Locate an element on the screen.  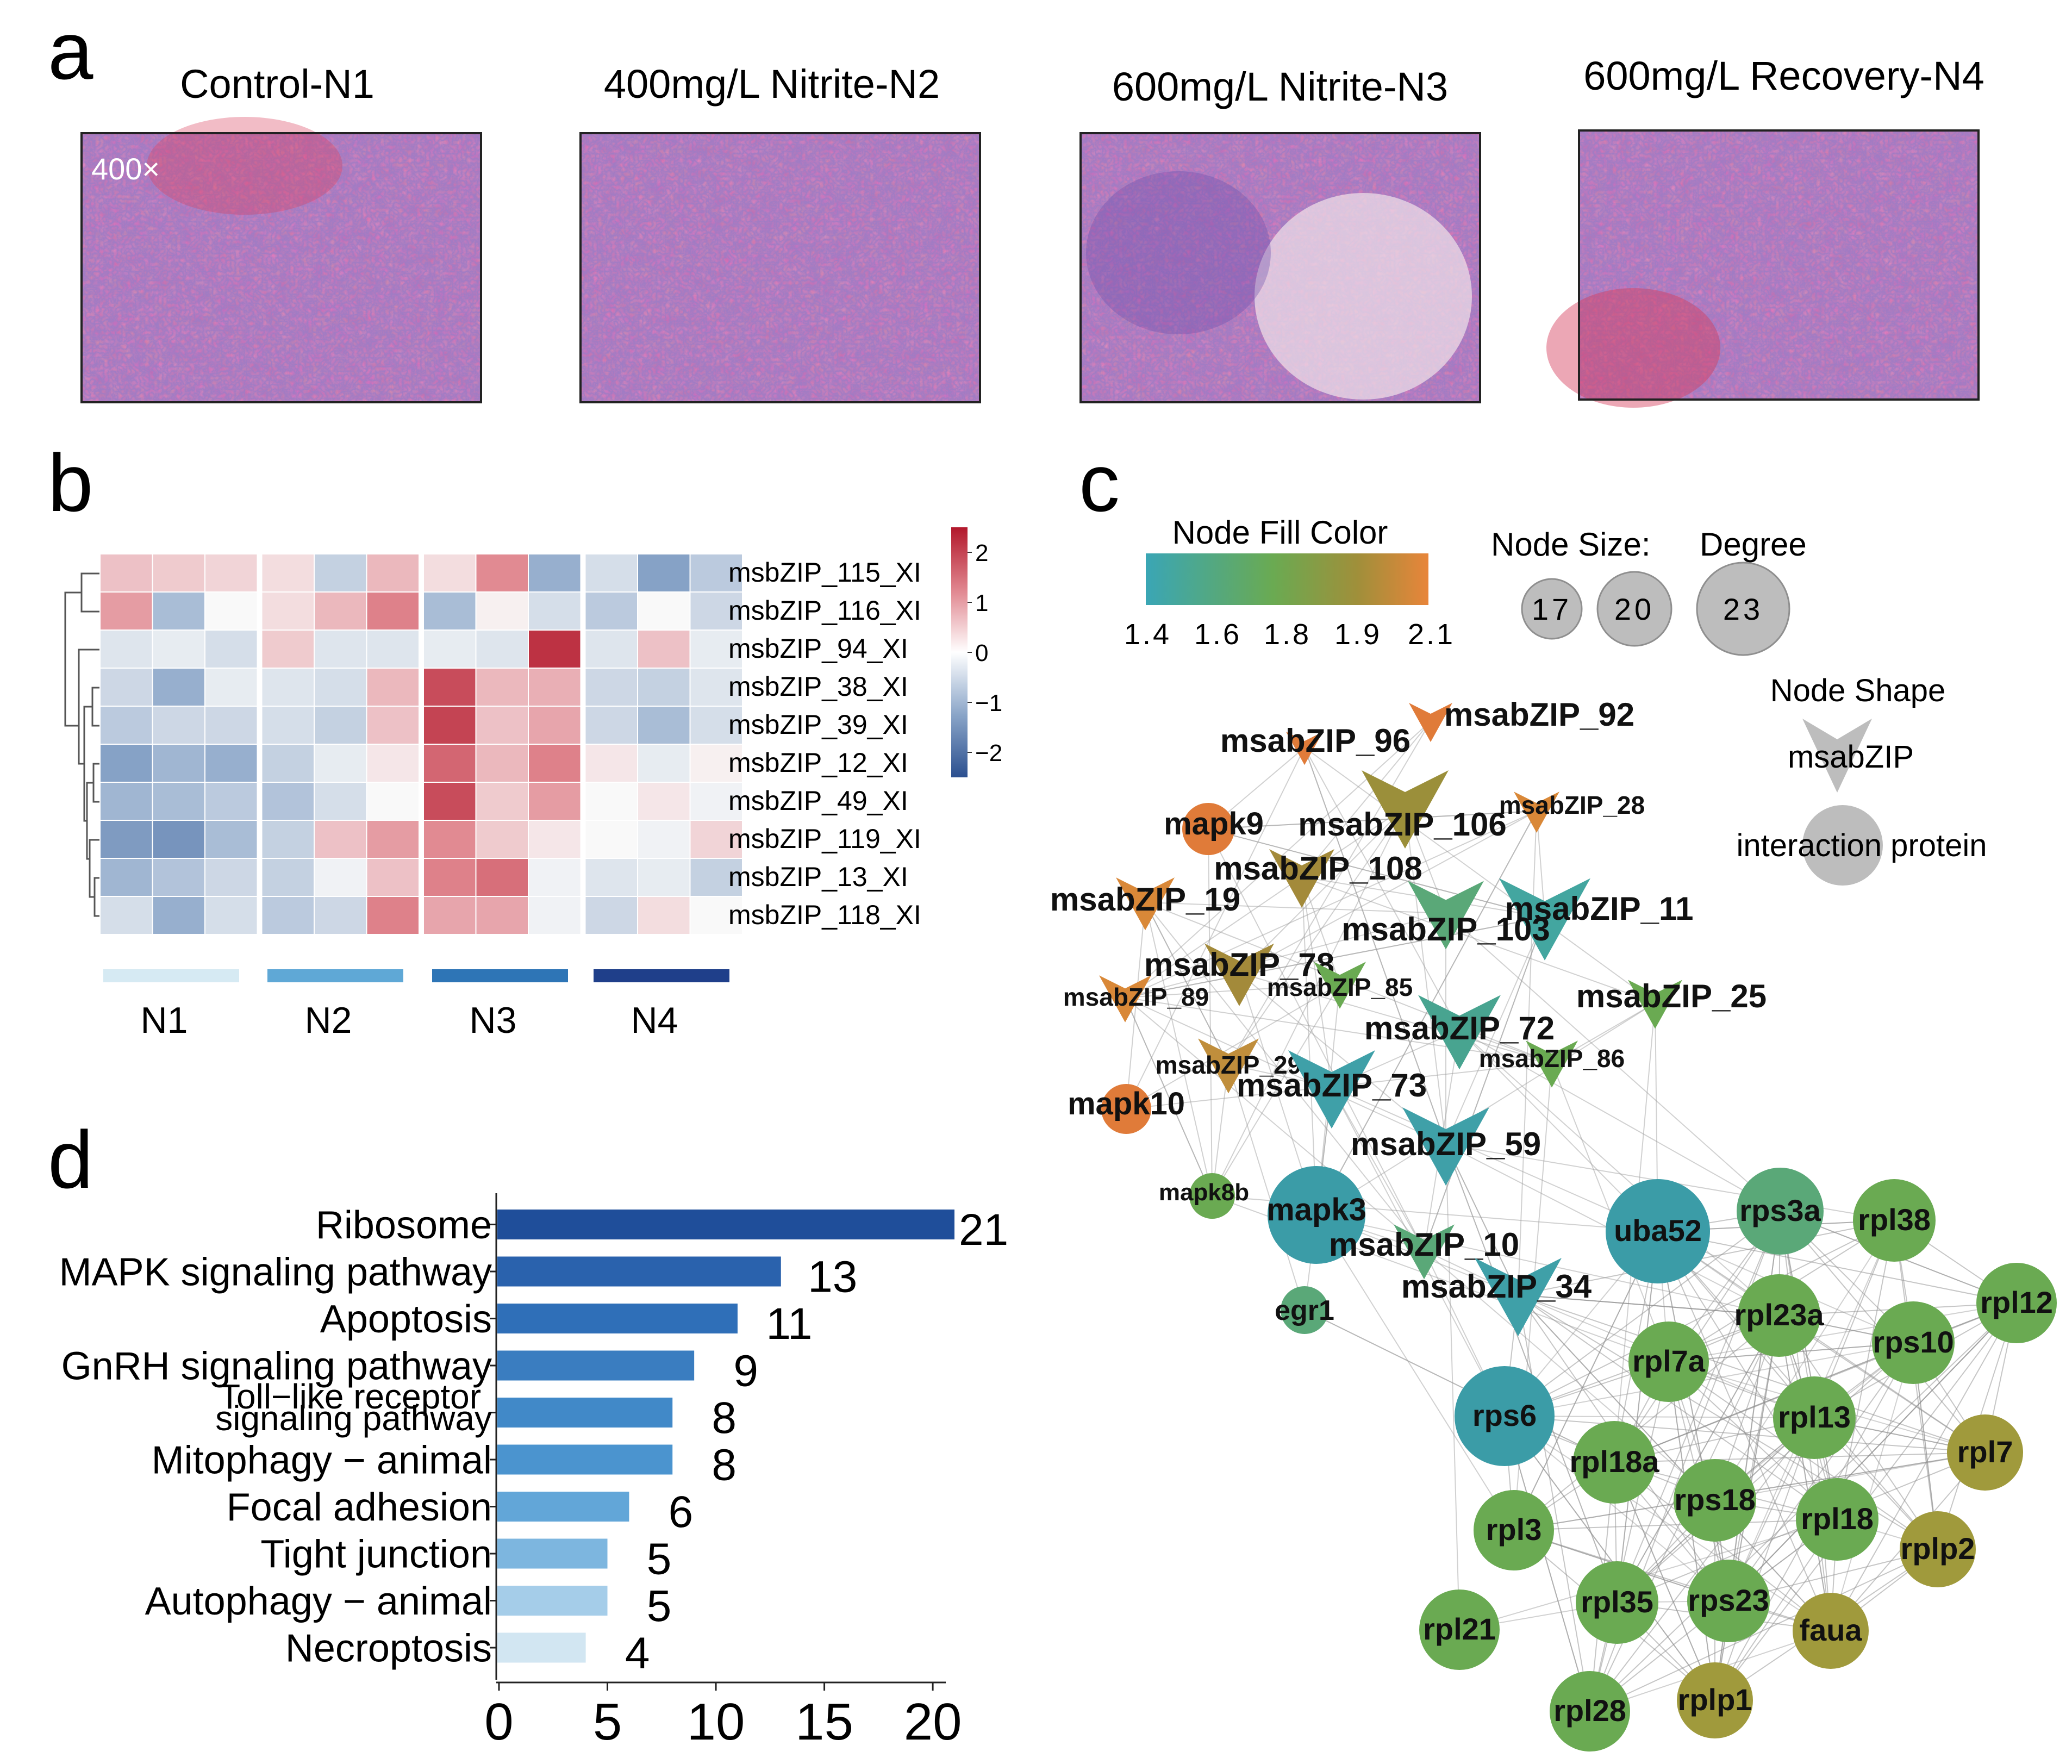
category-label-line: signaling pathway is located at coordinates (353, 1418).